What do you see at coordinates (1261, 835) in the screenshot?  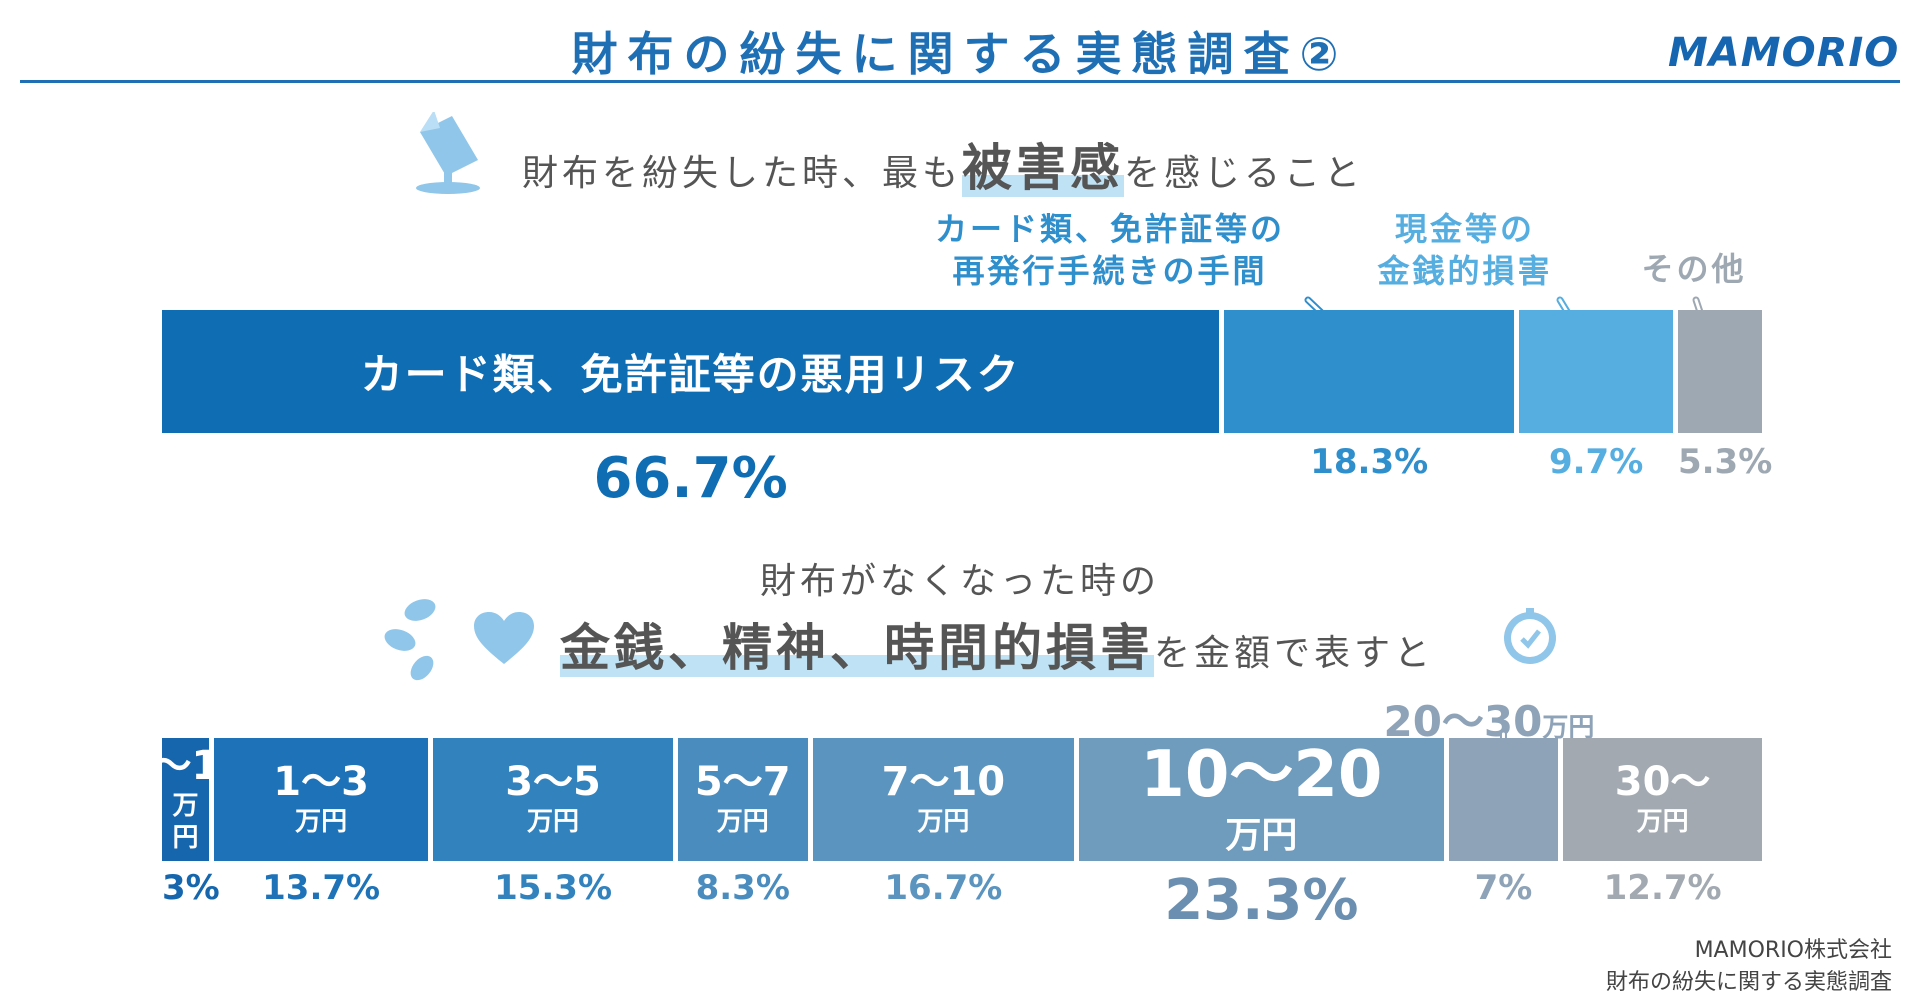 I see `chart2-bar-5-unit: 万円` at bounding box center [1261, 835].